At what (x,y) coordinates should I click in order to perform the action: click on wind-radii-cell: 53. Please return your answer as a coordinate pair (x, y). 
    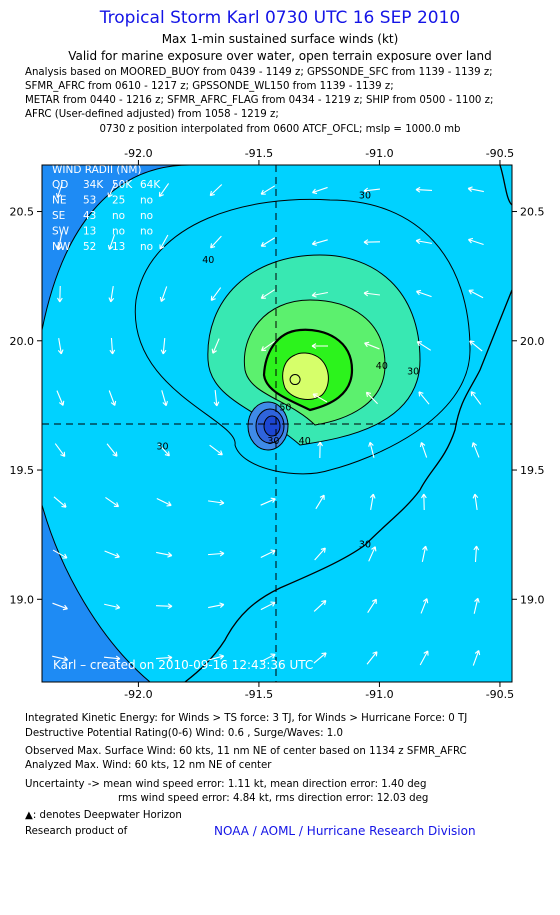
    Looking at the image, I should click on (89, 201).